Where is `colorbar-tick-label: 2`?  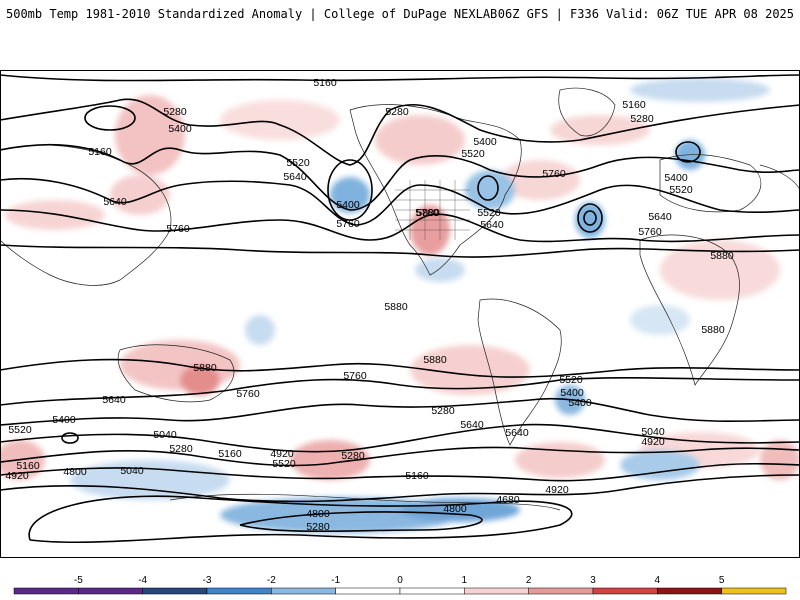
colorbar-tick-label: 2 is located at coordinates (529, 580).